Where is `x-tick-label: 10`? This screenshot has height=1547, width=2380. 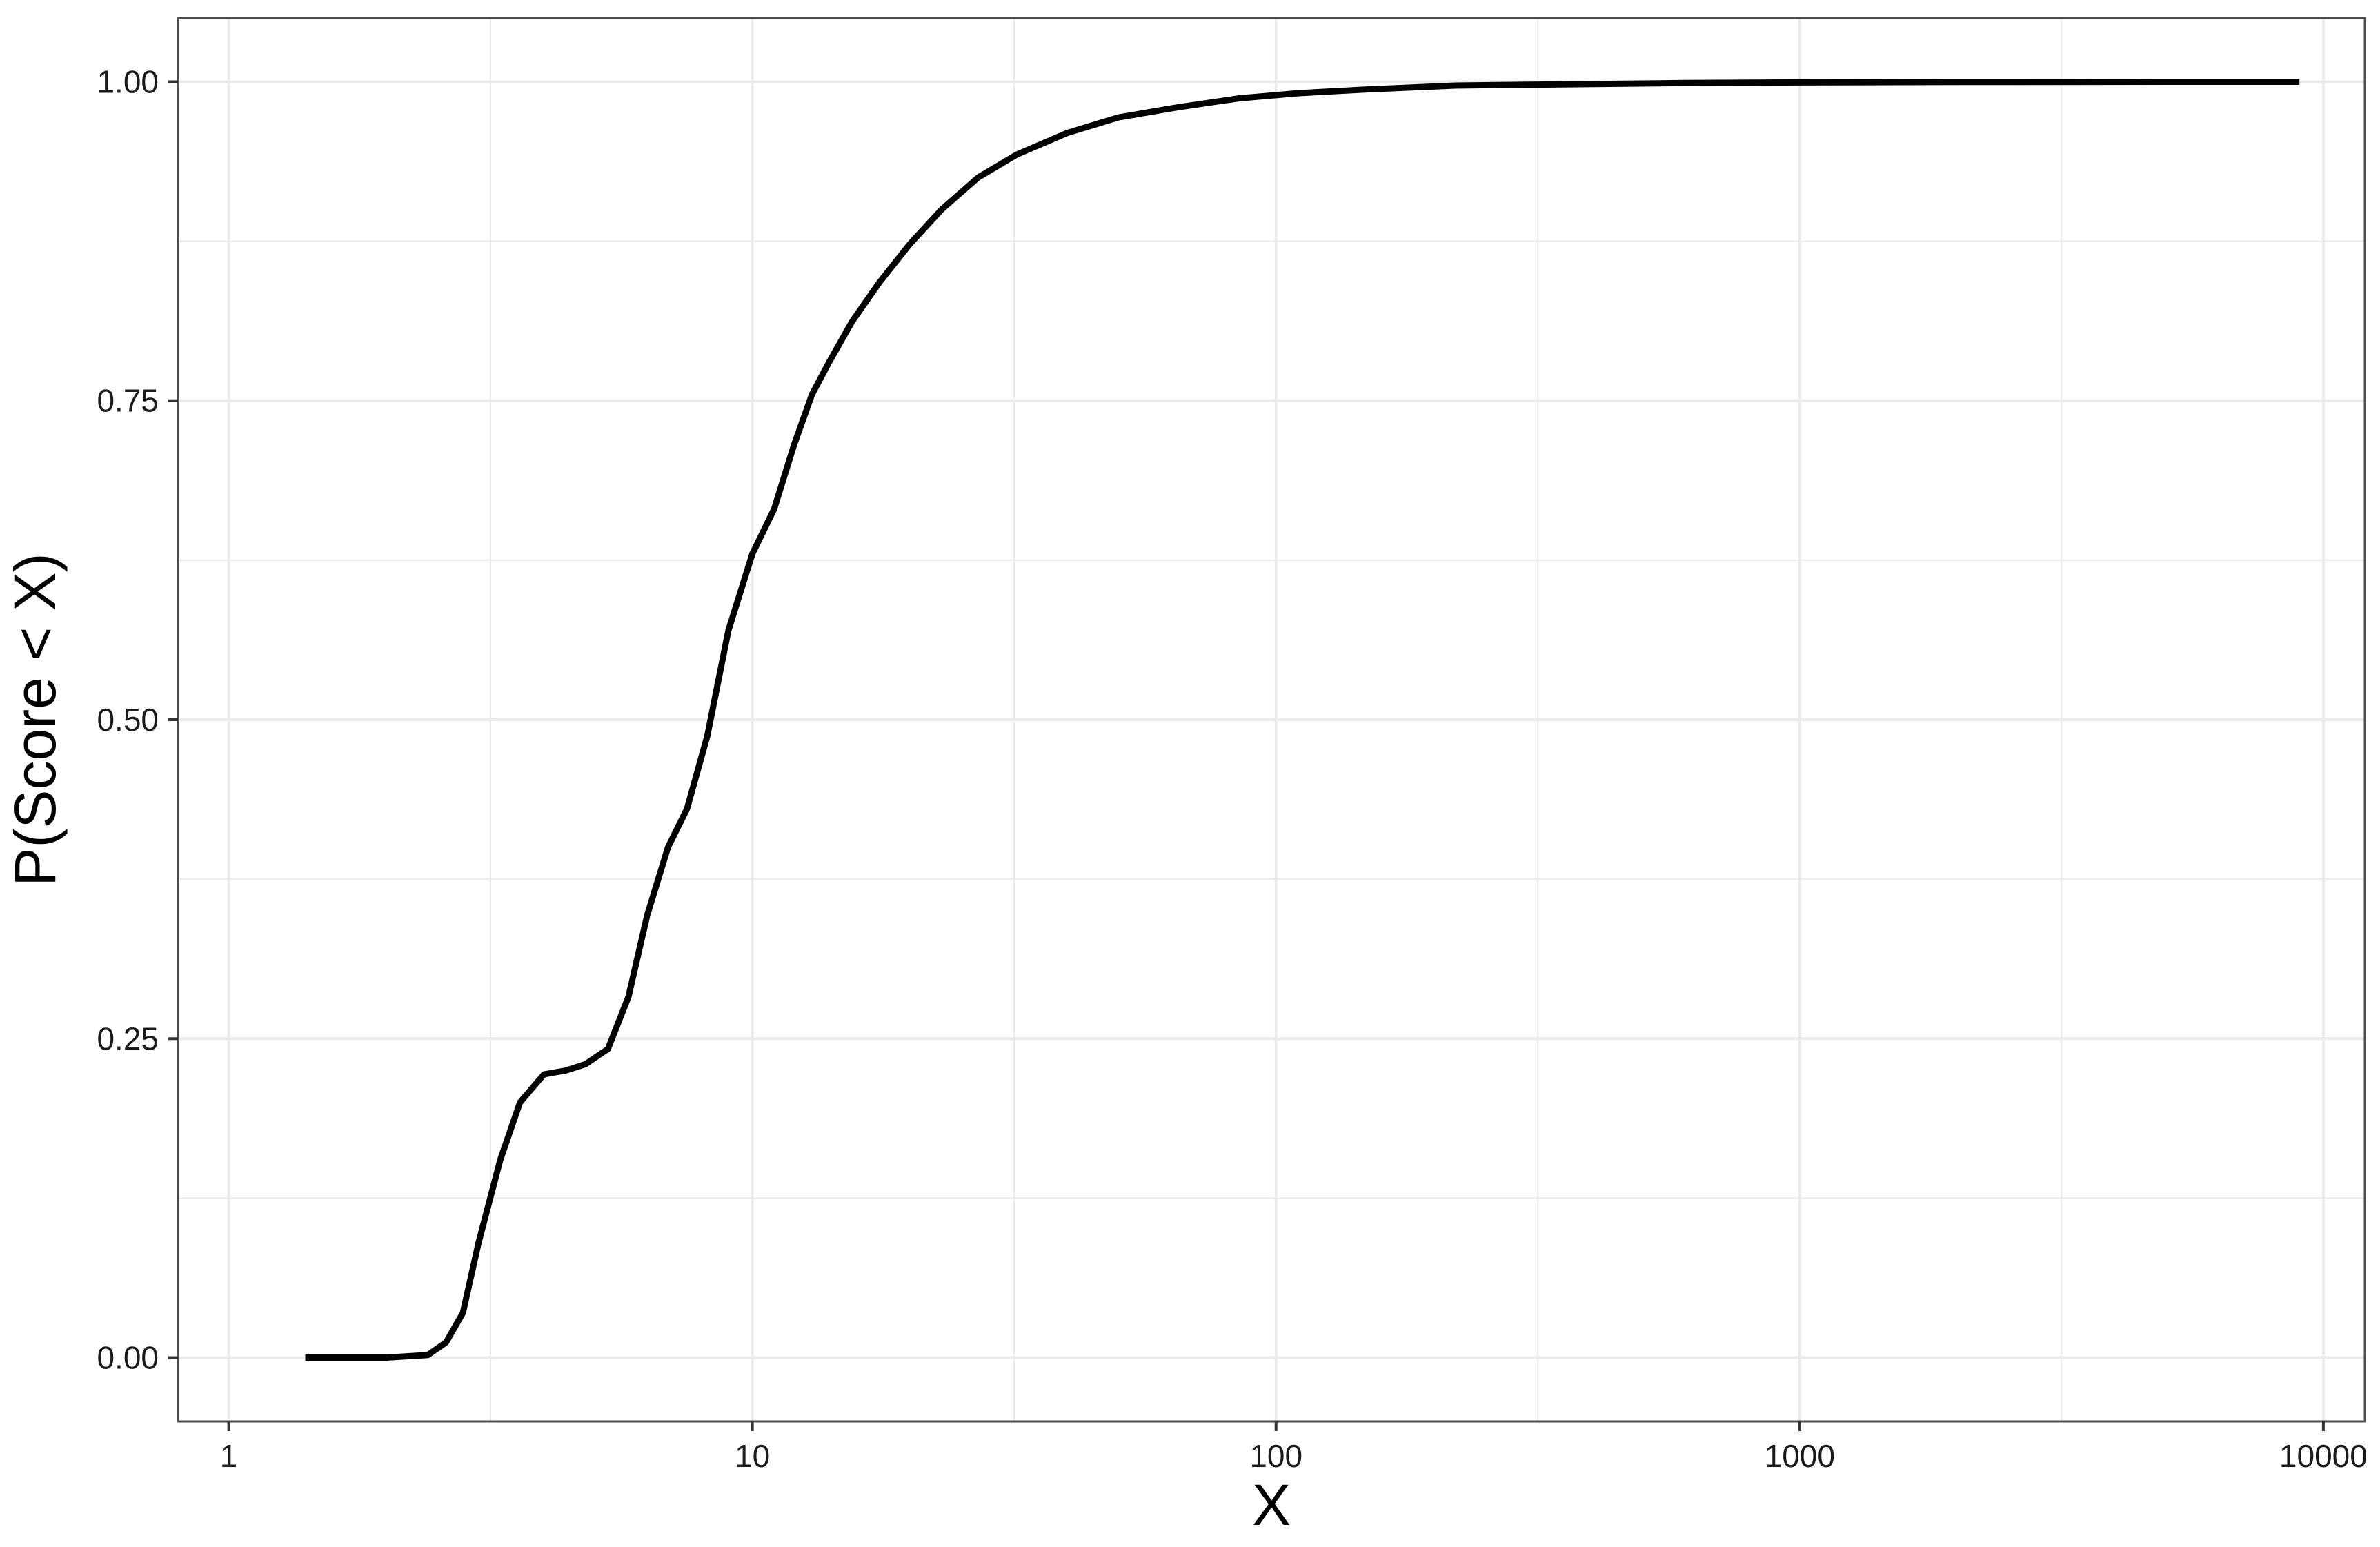
x-tick-label: 10 is located at coordinates (752, 1456).